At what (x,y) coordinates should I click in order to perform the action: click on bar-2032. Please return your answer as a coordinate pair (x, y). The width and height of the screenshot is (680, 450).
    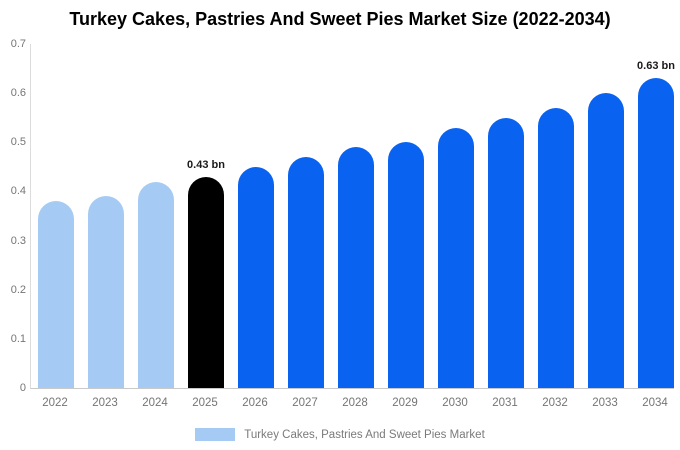
    Looking at the image, I should click on (556, 248).